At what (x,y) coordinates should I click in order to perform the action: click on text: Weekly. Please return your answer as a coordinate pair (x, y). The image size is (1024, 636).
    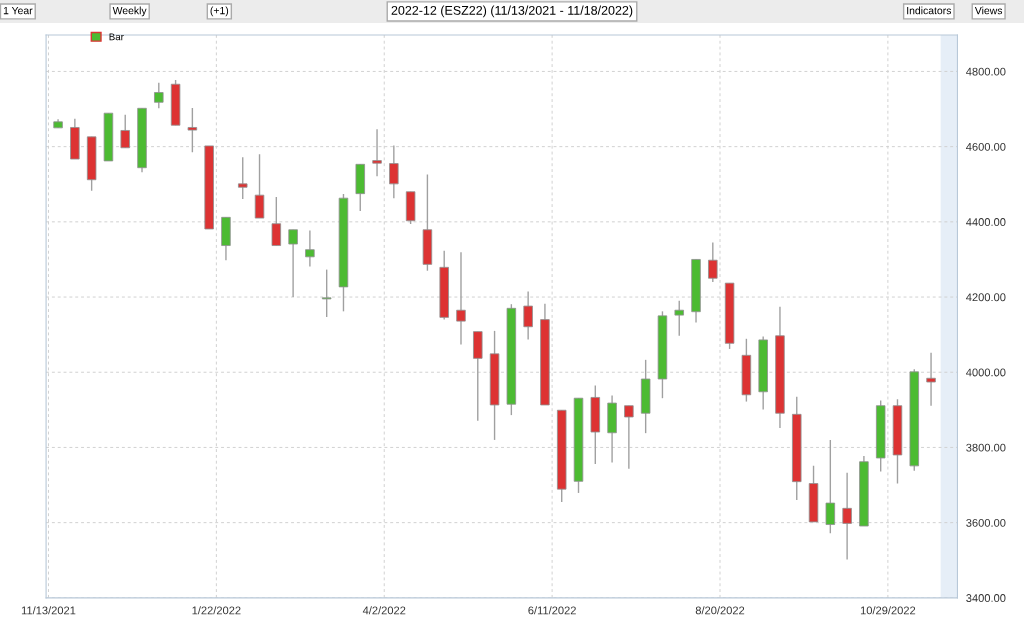
    Looking at the image, I should click on (129, 11).